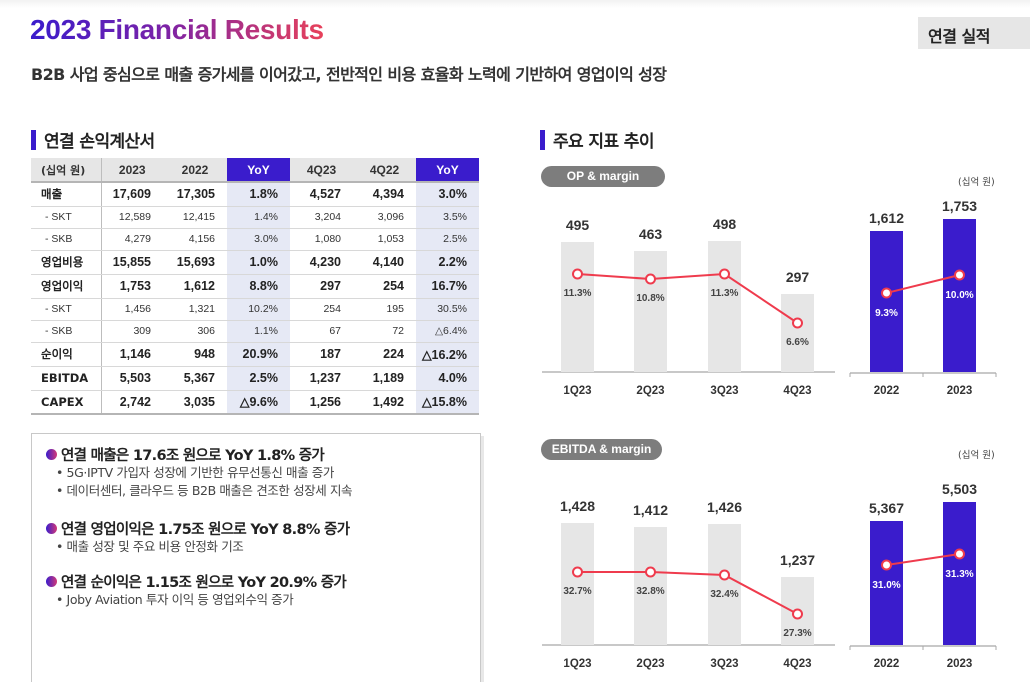 Image resolution: width=1030 pixels, height=682 pixels. Describe the element at coordinates (255, 170) in the screenshot. I see `table-header-row: (십억 원) 2023 2022 YoY 4Q23 4Q22 YoY` at that location.